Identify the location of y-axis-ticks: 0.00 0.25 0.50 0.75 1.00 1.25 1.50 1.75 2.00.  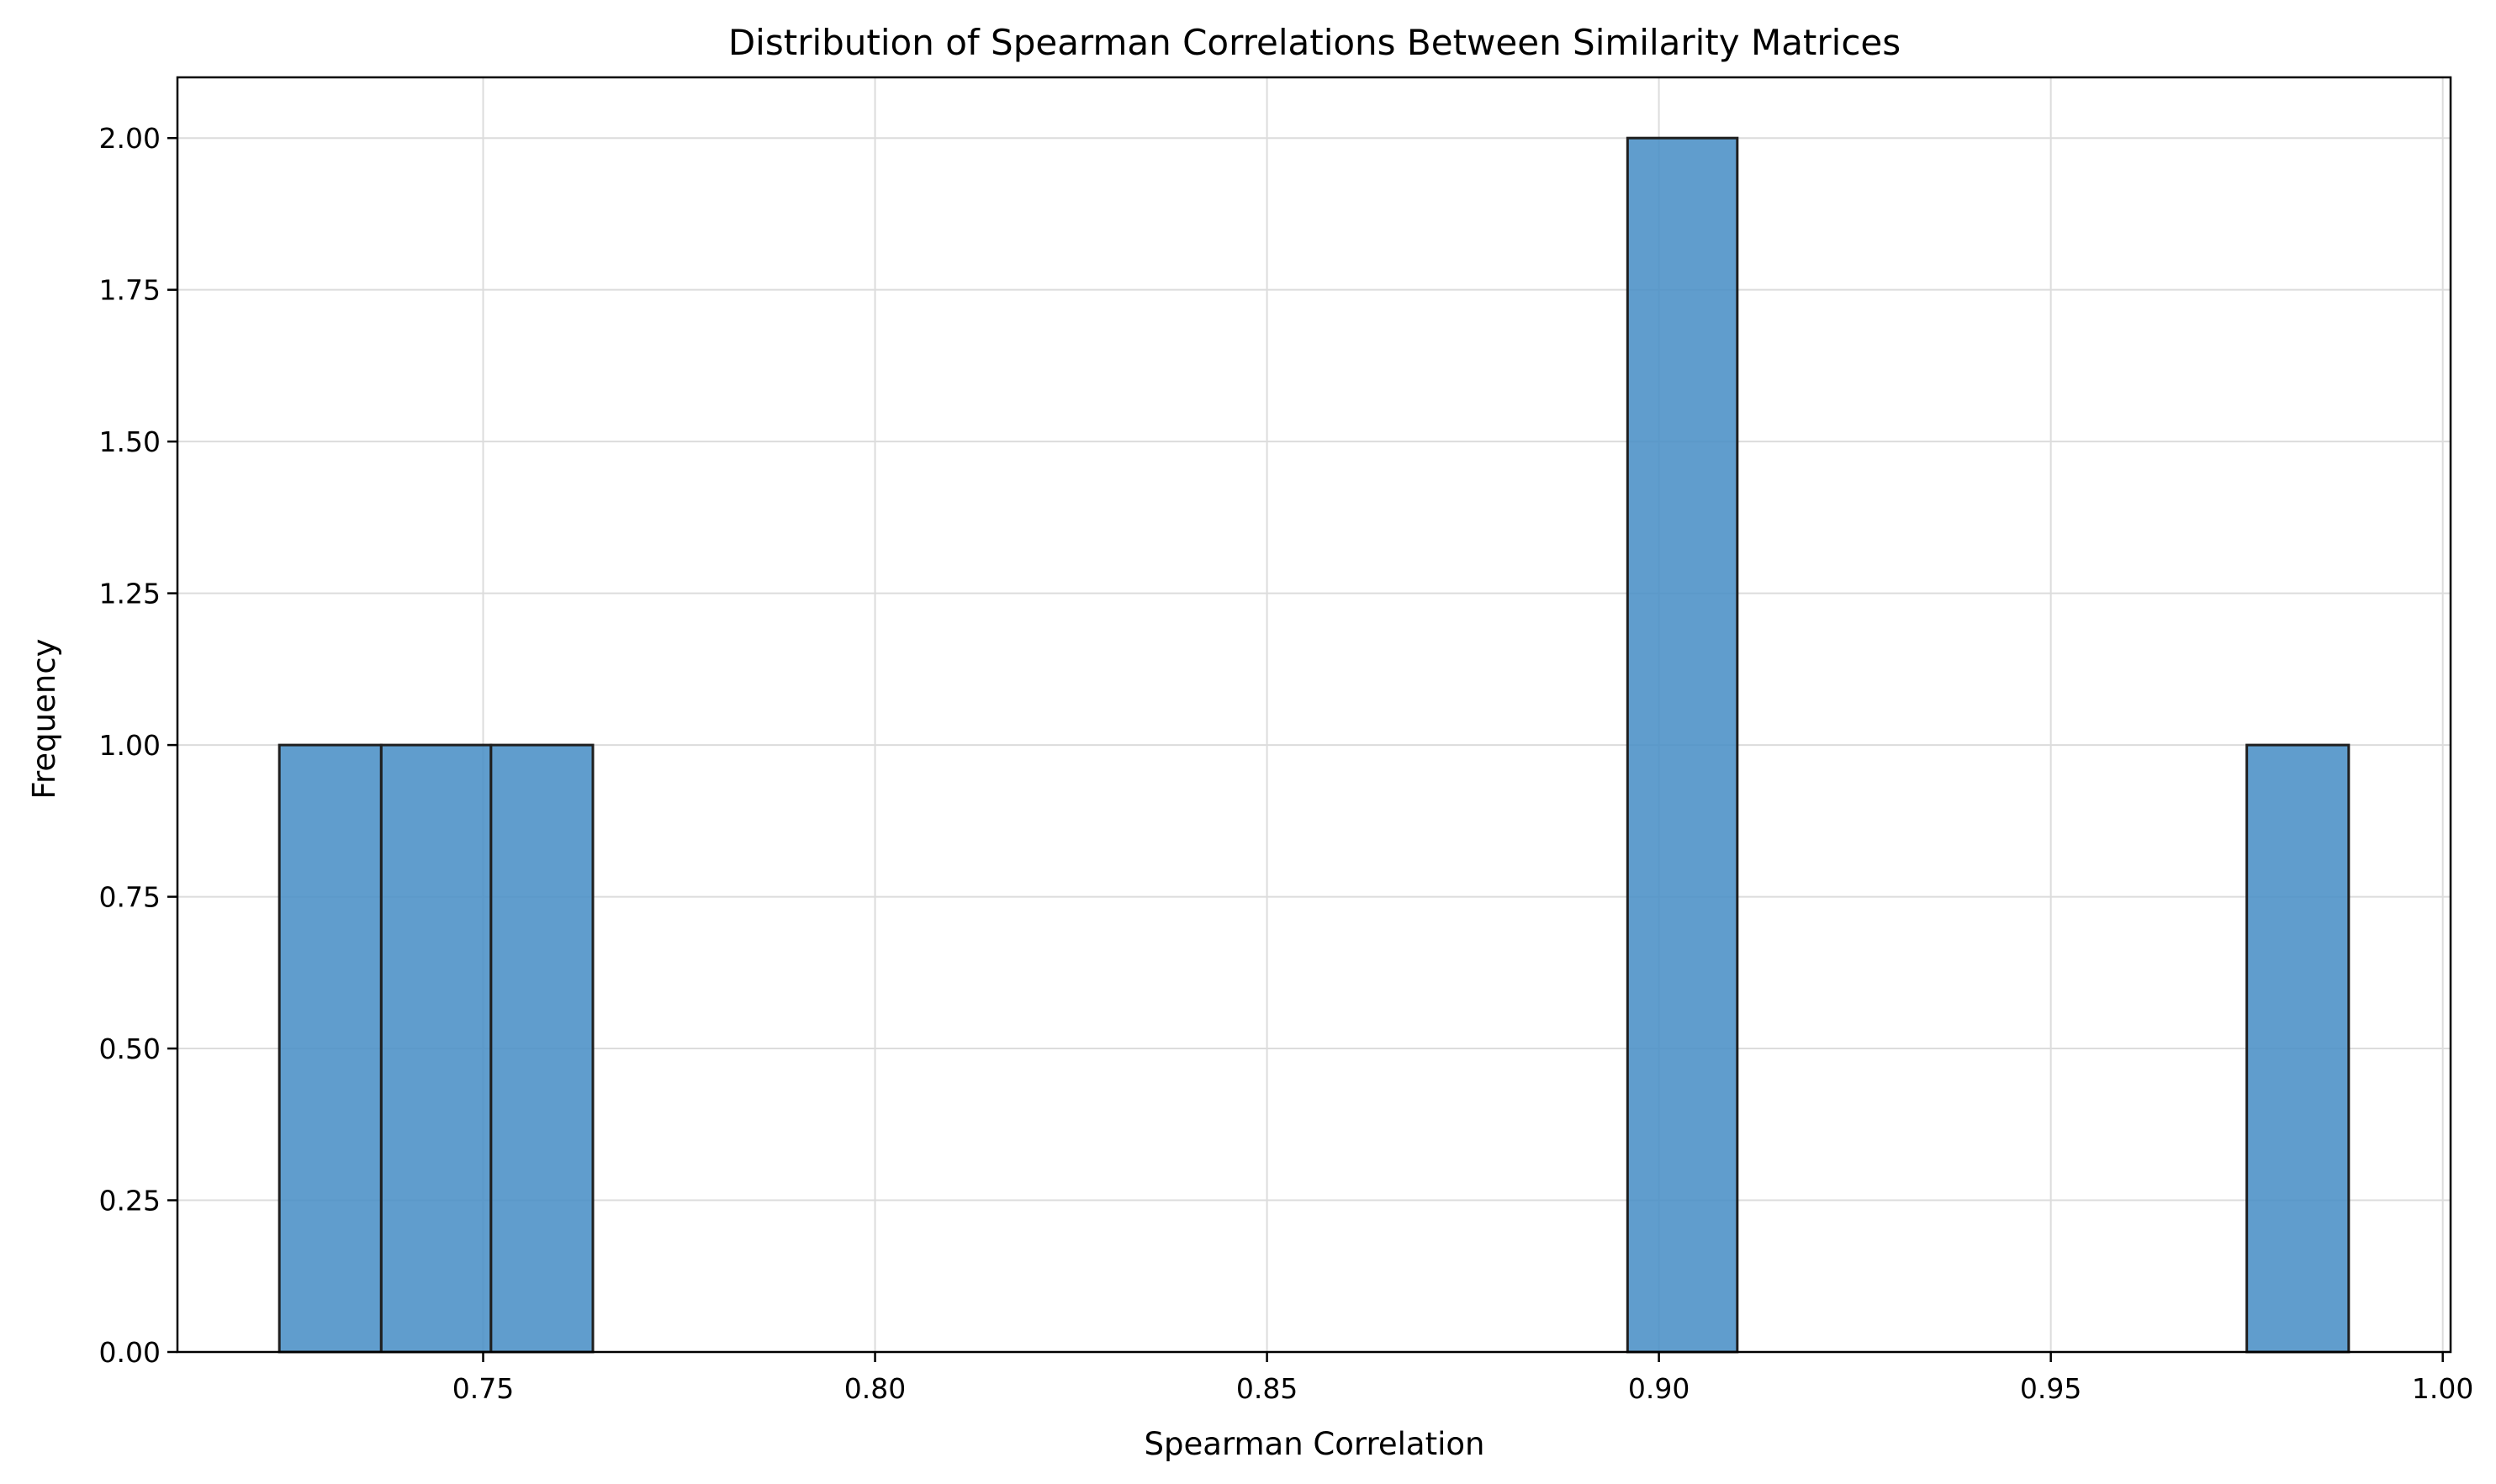
(138, 745).